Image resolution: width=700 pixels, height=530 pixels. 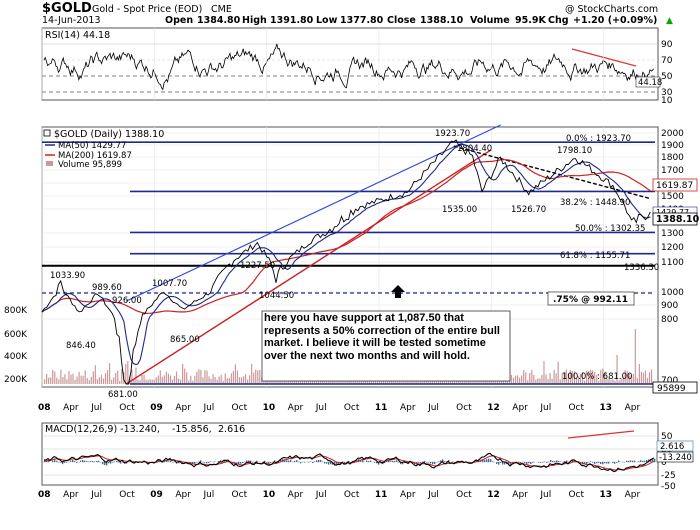 I want to click on label-926: 926.00, so click(x=127, y=301).